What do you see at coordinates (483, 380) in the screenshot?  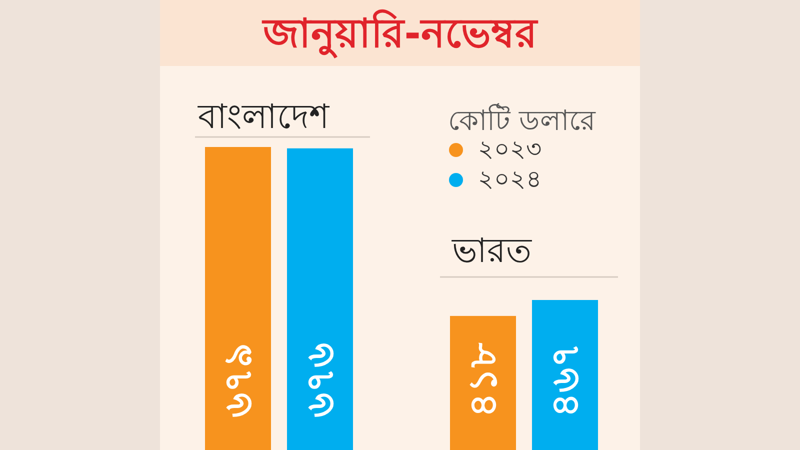 I see `data-label: ৪১৮` at bounding box center [483, 380].